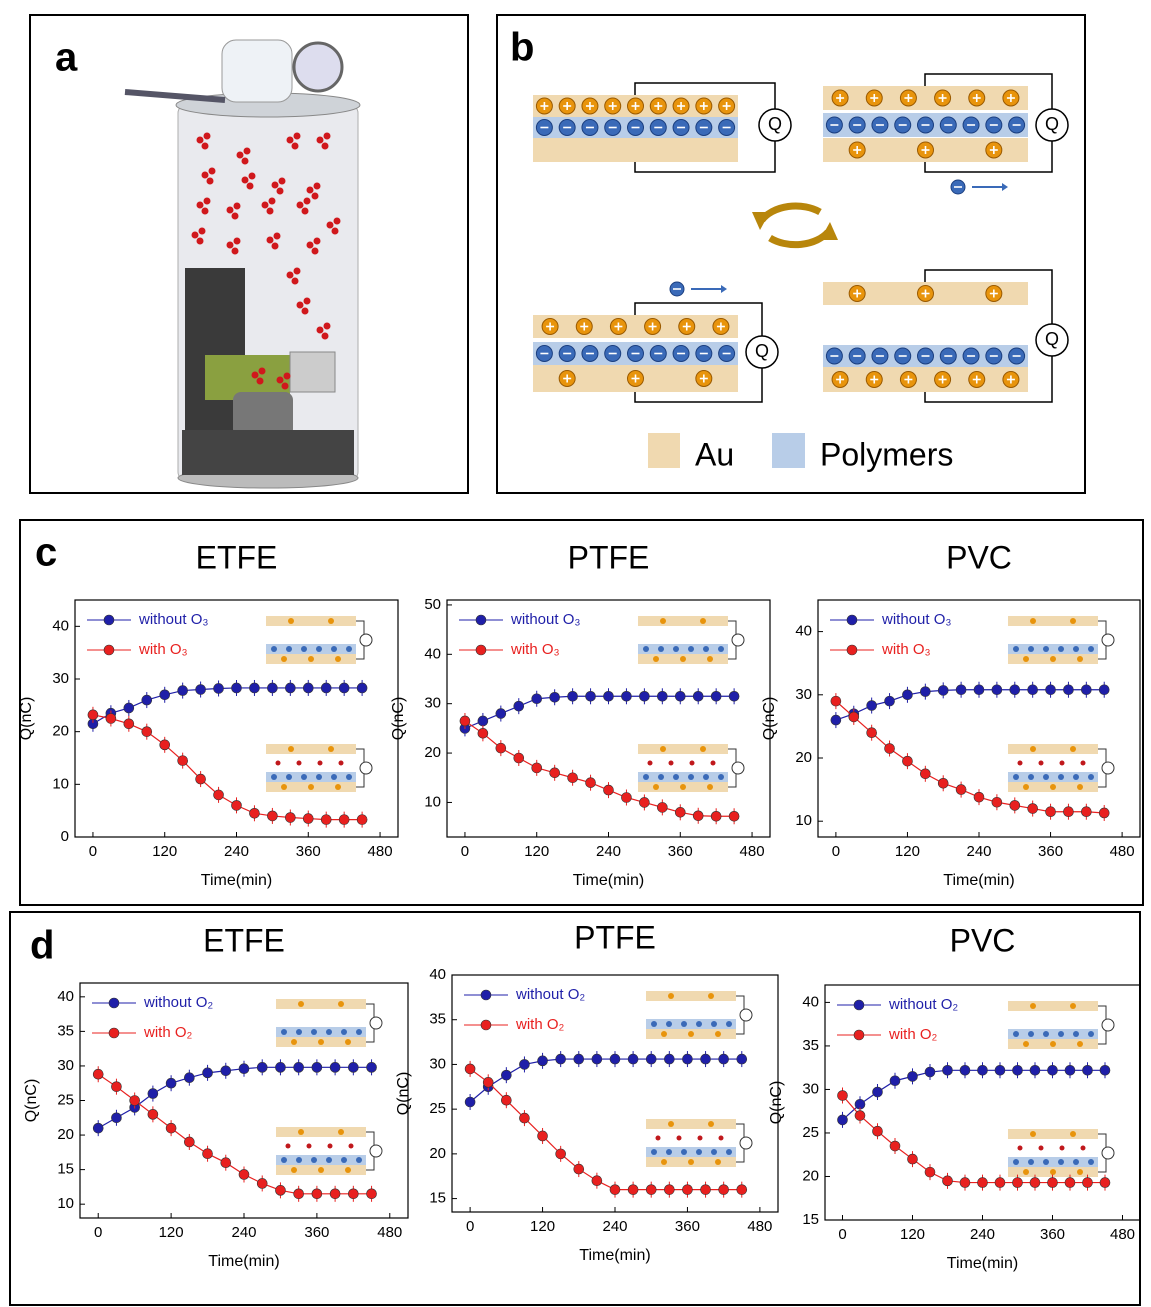  Describe the element at coordinates (1052, 340) in the screenshot. I see `charge-meter` at that location.